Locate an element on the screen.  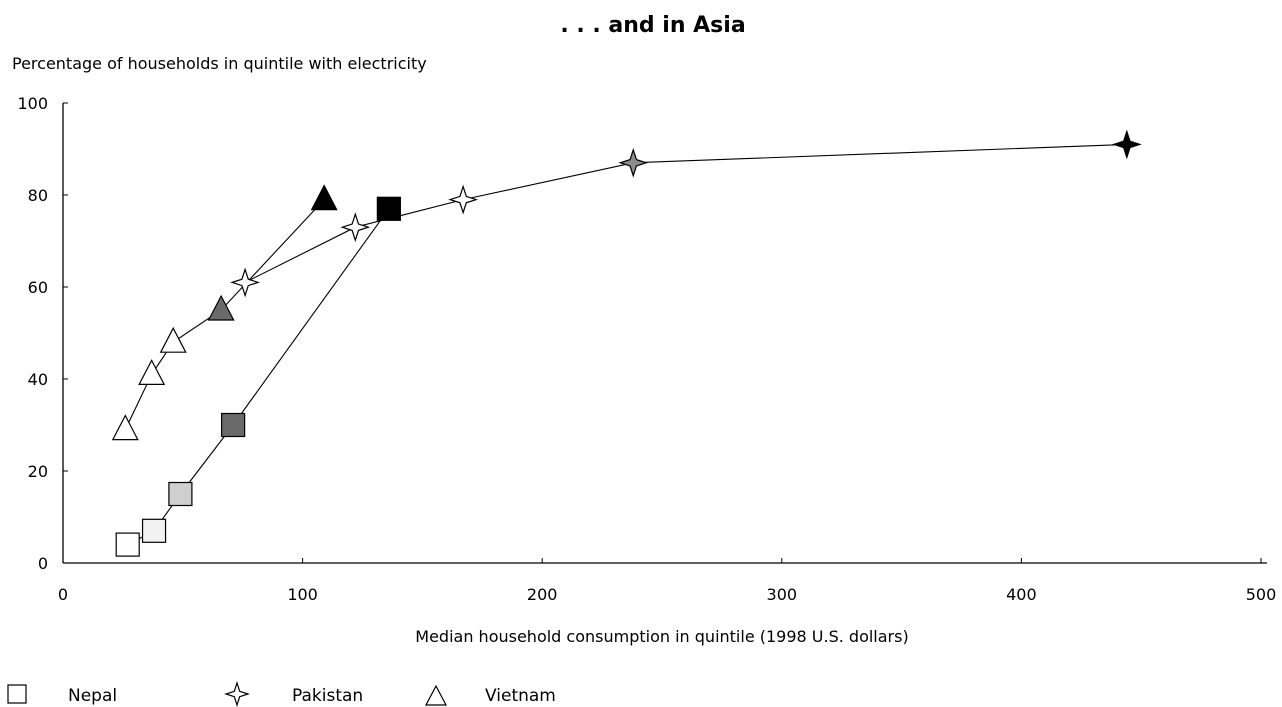
legend: Nepal Pakistan Vietnam is located at coordinates (281, 694).